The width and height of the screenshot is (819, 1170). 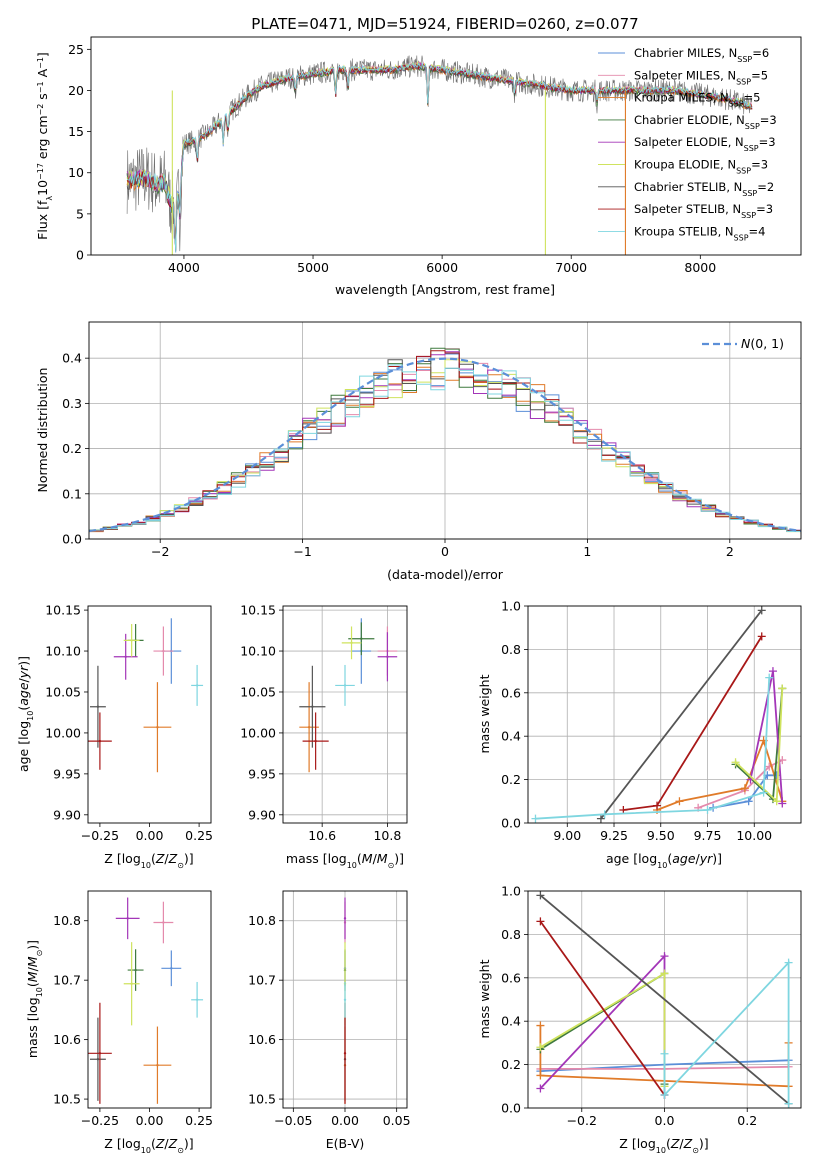 I want to click on x-tick-label: 5000, so click(x=313, y=267).